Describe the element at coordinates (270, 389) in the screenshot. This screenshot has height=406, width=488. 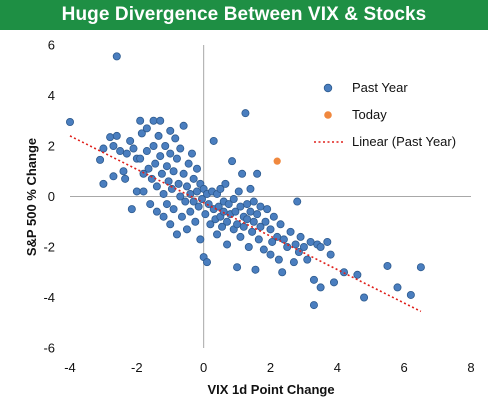
I see `x-axis-title: VIX 1d Point Change` at that location.